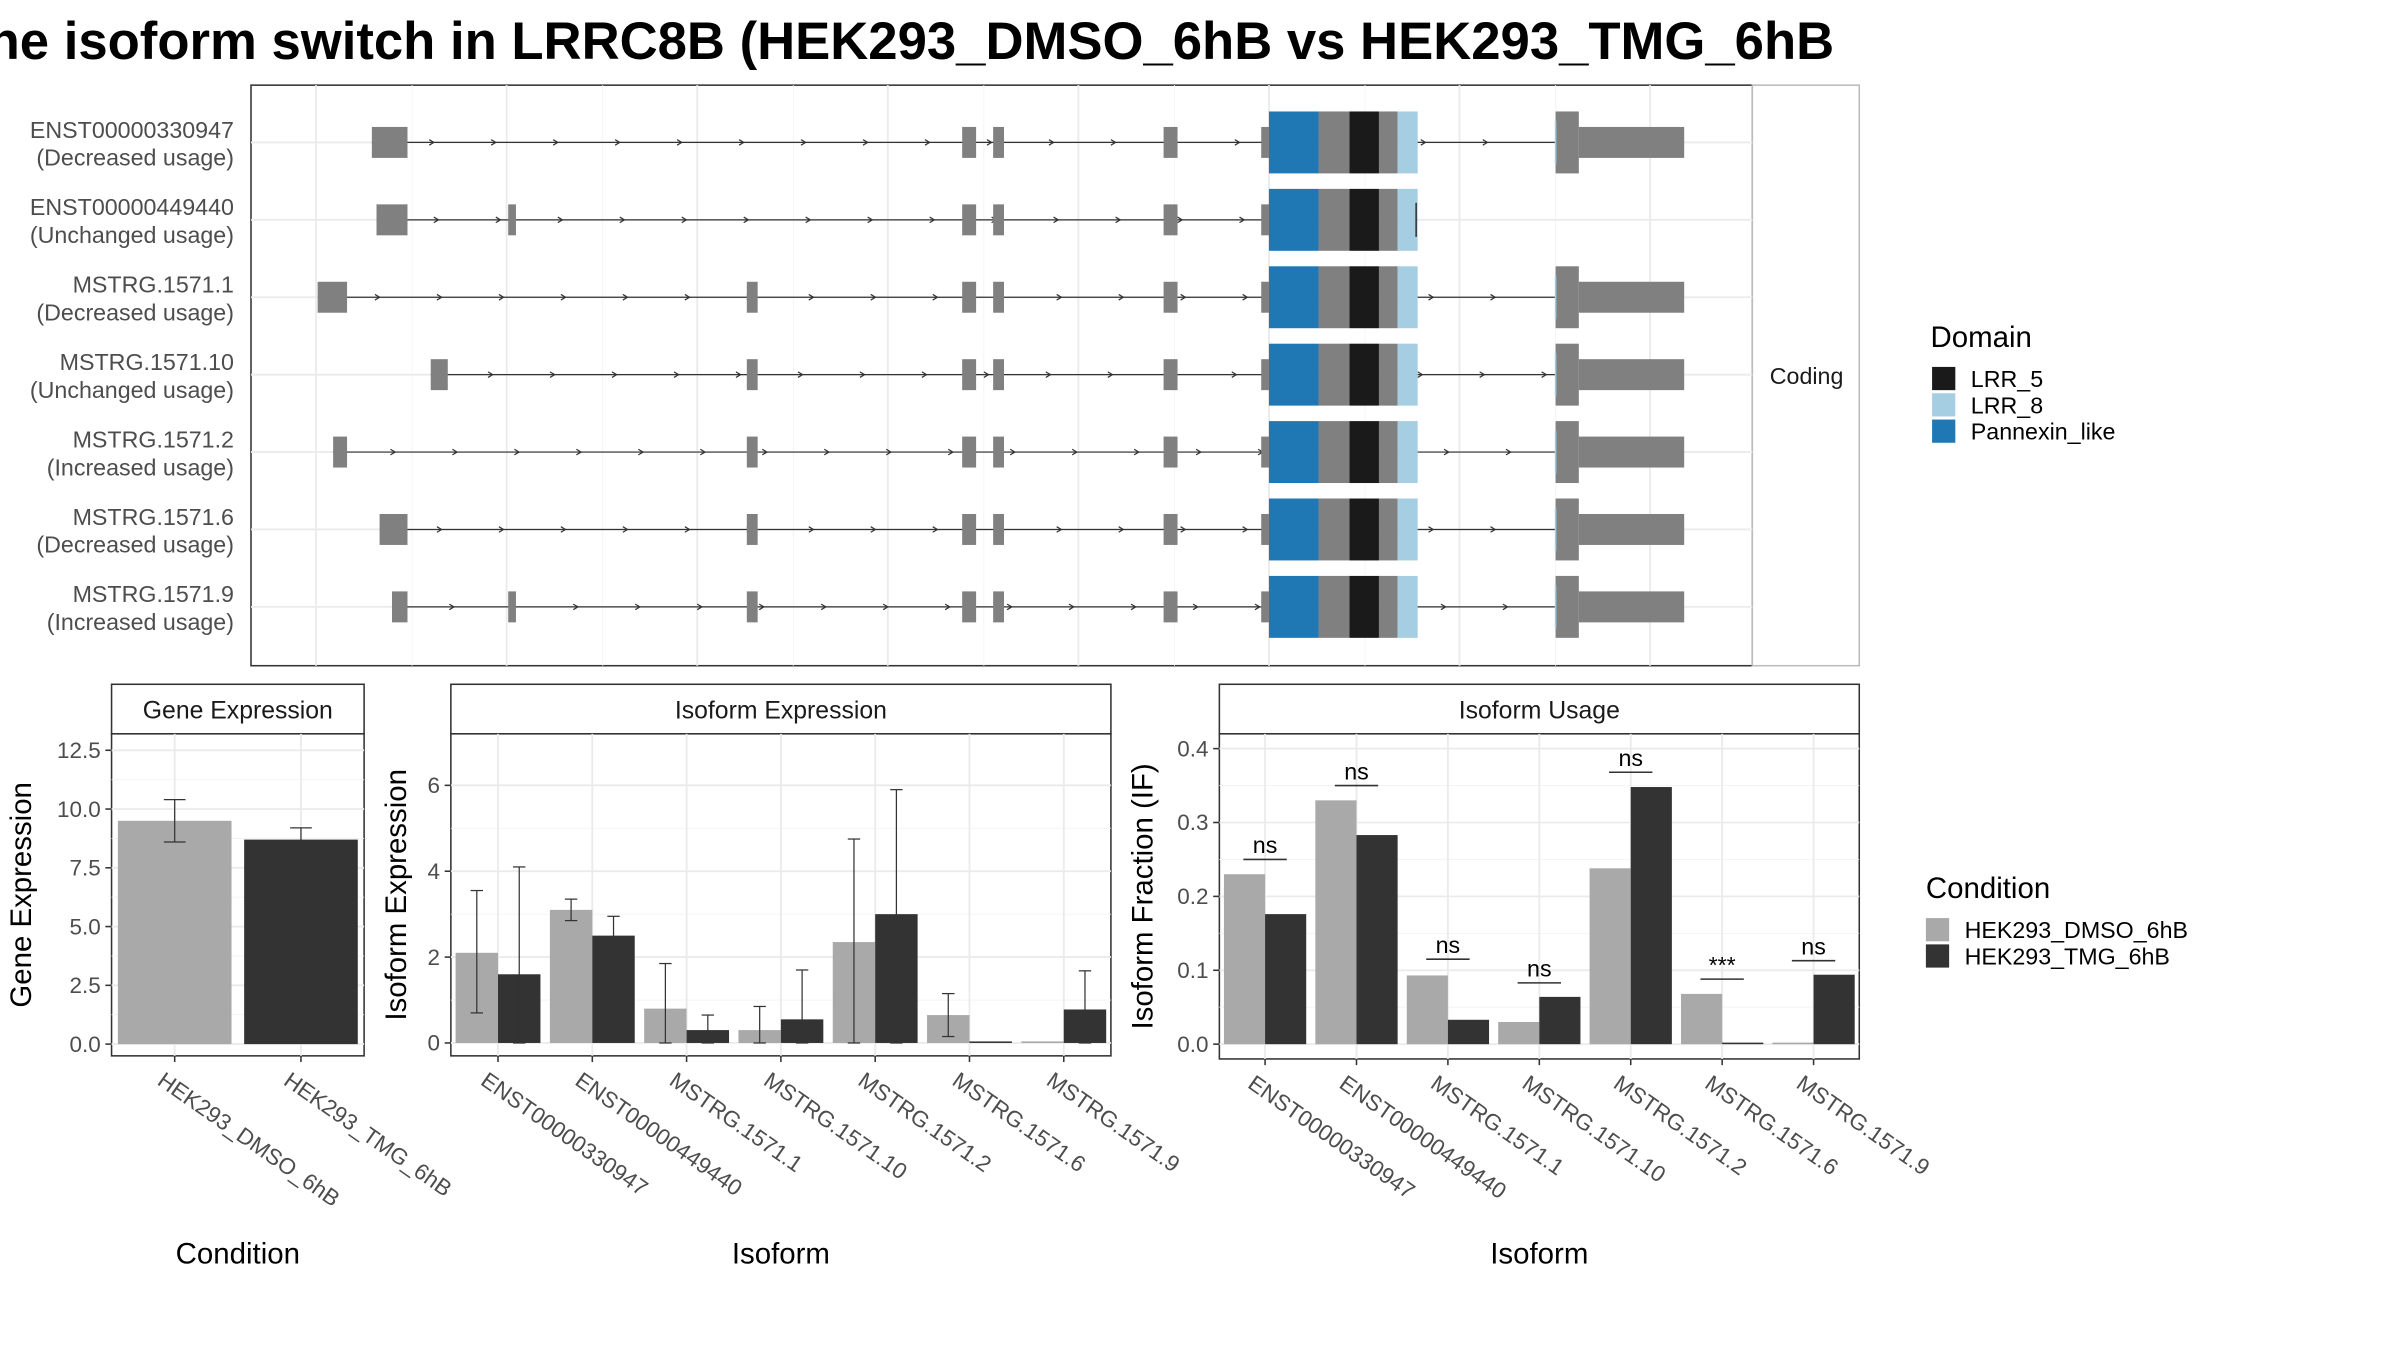 This screenshot has height=1350, width=2400. I want to click on isoform-label-id: MSTRG.1571.6, so click(153, 517).